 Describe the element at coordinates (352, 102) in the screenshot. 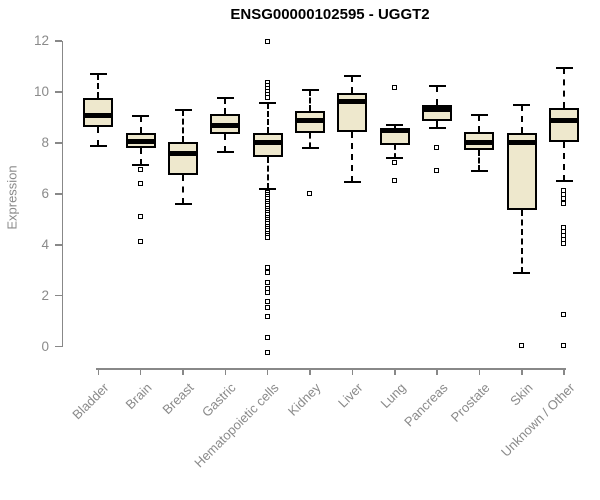

I see `median-liver` at that location.